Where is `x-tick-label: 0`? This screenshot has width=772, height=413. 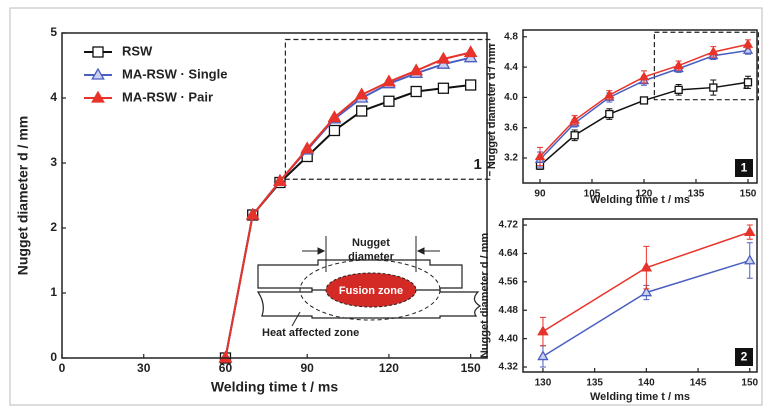
x-tick-label: 0 is located at coordinates (62, 368).